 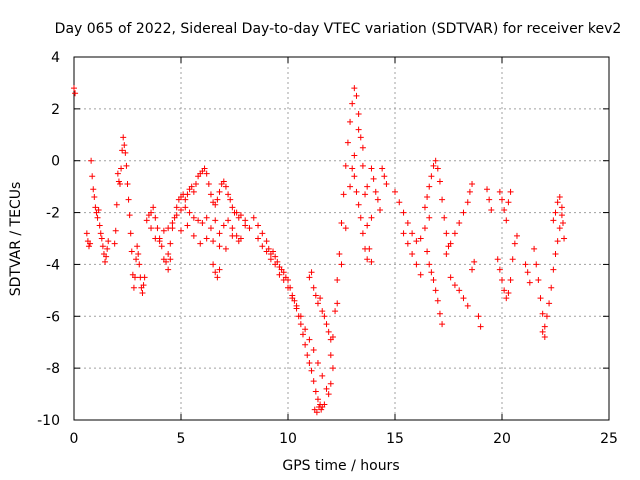 What do you see at coordinates (288, 439) in the screenshot?
I see `x-tick-label: 10` at bounding box center [288, 439].